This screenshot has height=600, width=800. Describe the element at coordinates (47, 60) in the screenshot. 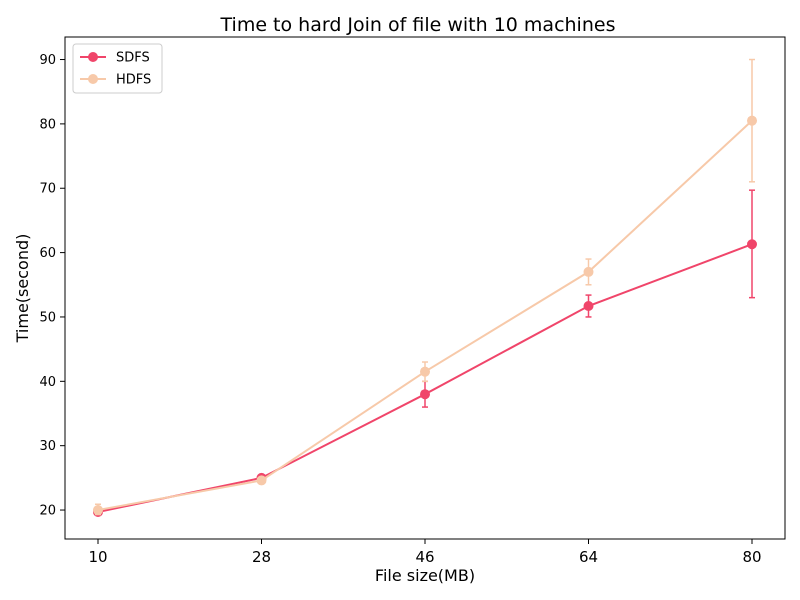

I see `y-tick-label: 90` at that location.